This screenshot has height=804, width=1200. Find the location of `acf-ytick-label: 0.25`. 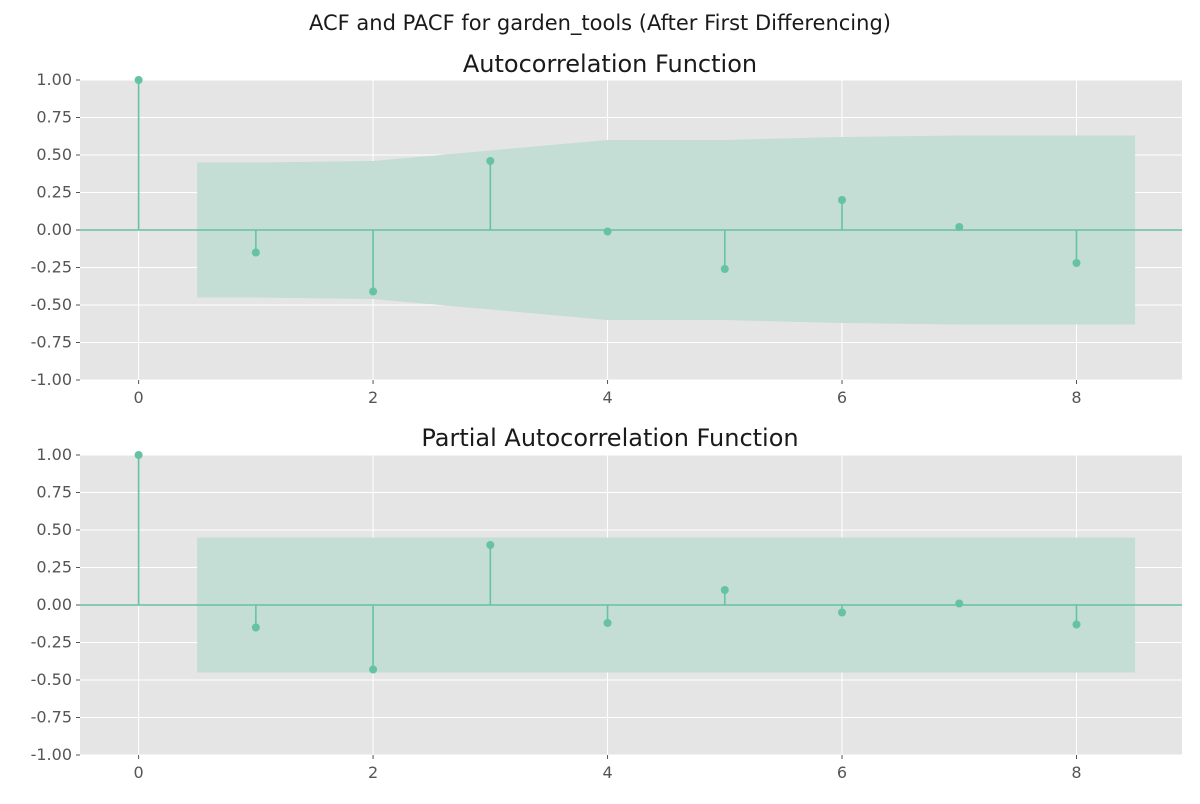

acf-ytick-label: 0.25 is located at coordinates (54, 192).